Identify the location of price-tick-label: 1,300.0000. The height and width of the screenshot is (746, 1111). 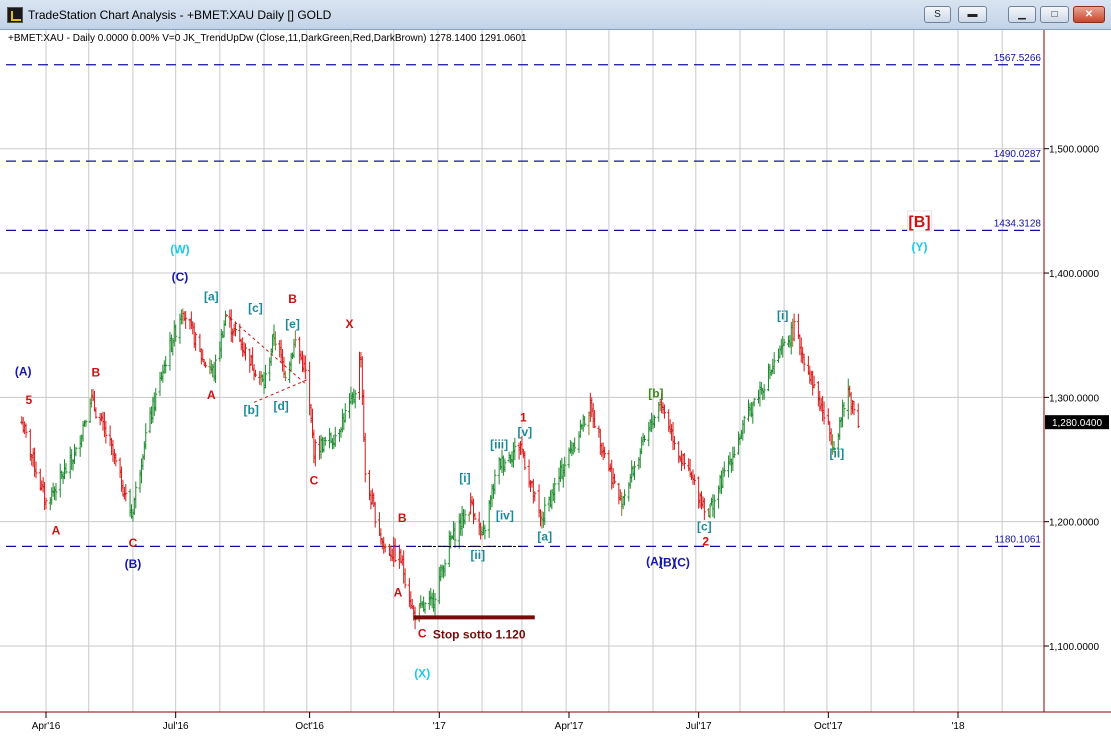
(1074, 398).